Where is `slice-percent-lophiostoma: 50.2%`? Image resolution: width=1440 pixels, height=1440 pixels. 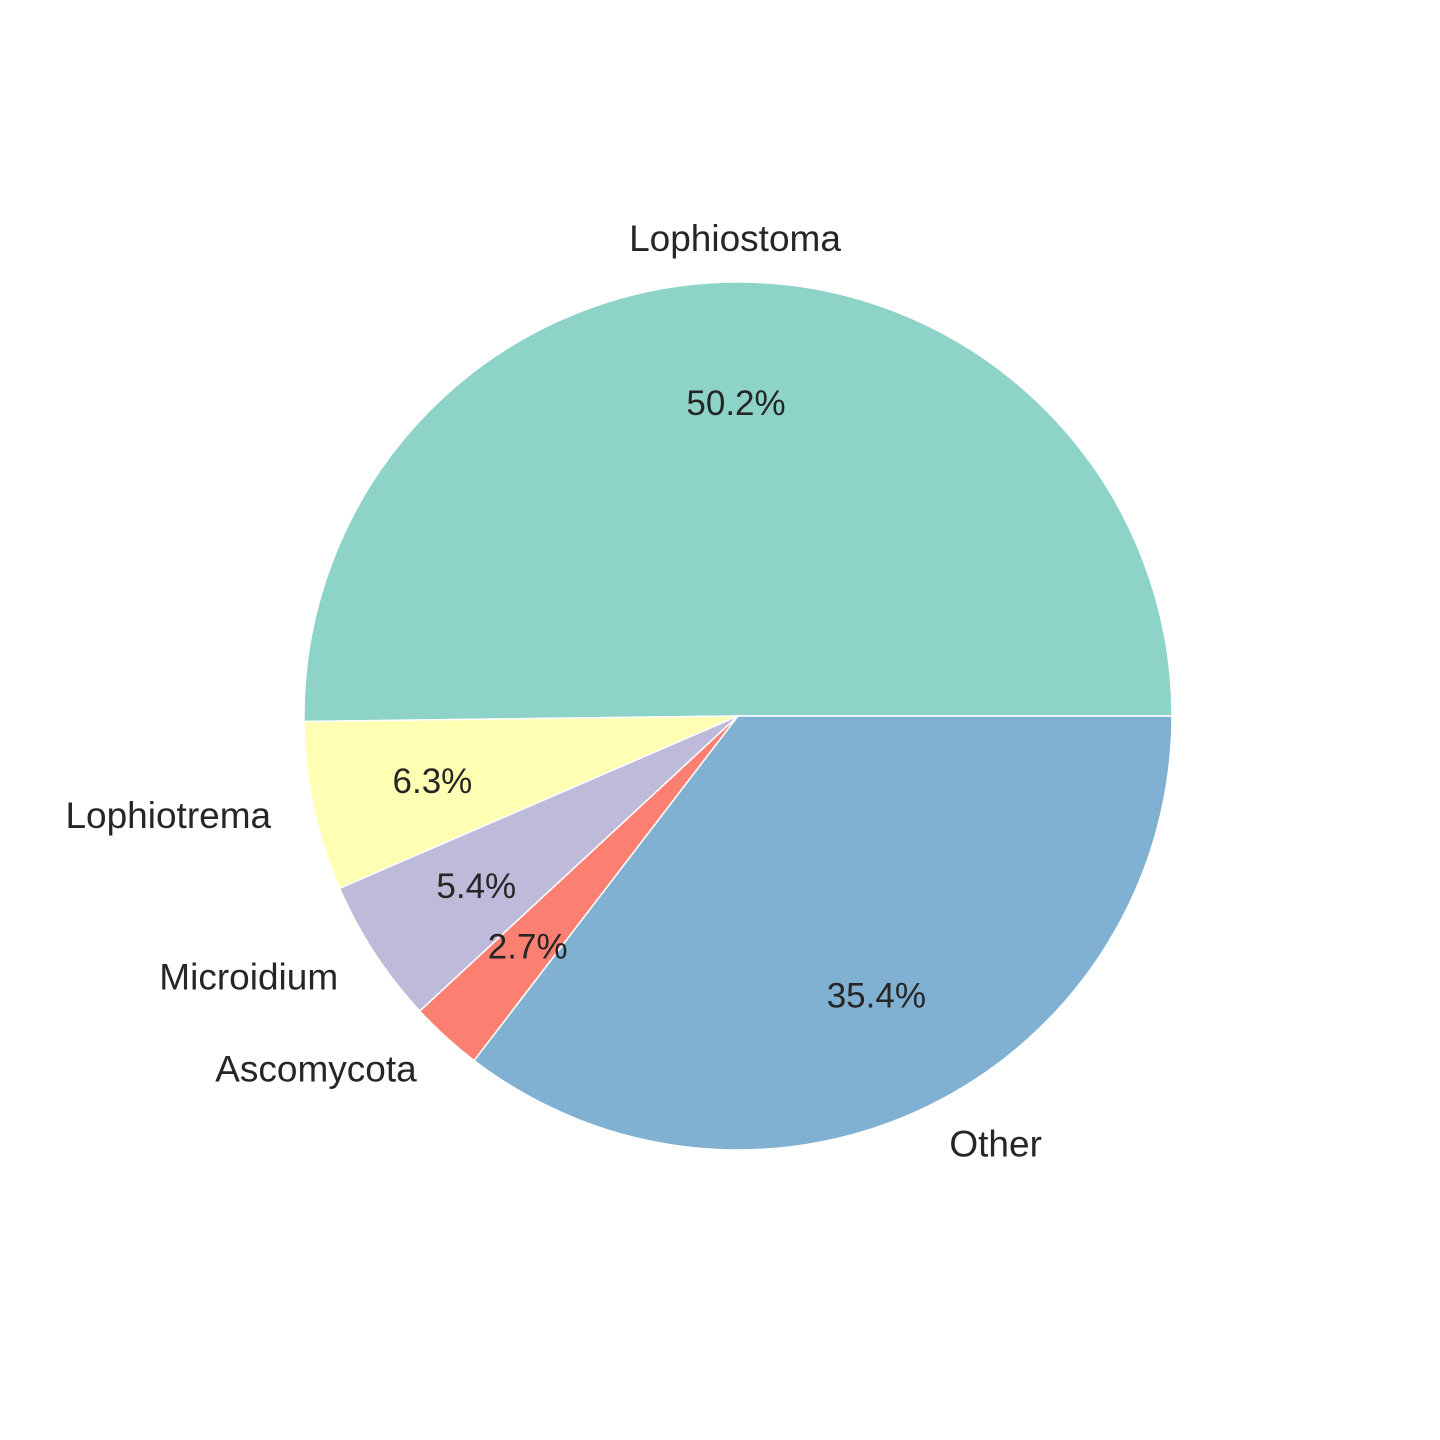 slice-percent-lophiostoma: 50.2% is located at coordinates (735, 403).